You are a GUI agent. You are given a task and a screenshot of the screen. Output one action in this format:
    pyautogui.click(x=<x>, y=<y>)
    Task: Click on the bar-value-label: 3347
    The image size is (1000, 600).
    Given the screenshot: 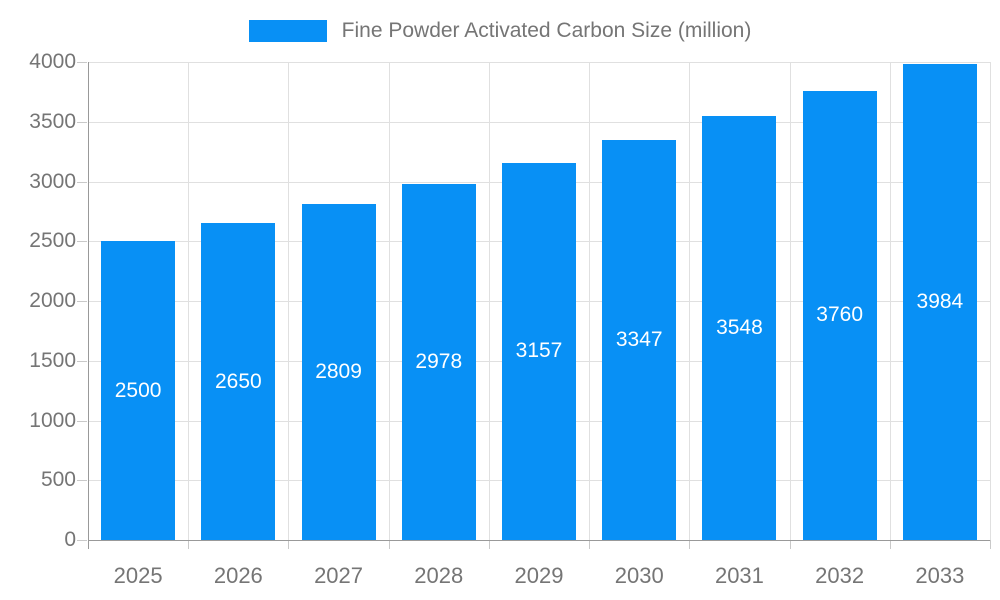 What is the action you would take?
    pyautogui.click(x=639, y=340)
    